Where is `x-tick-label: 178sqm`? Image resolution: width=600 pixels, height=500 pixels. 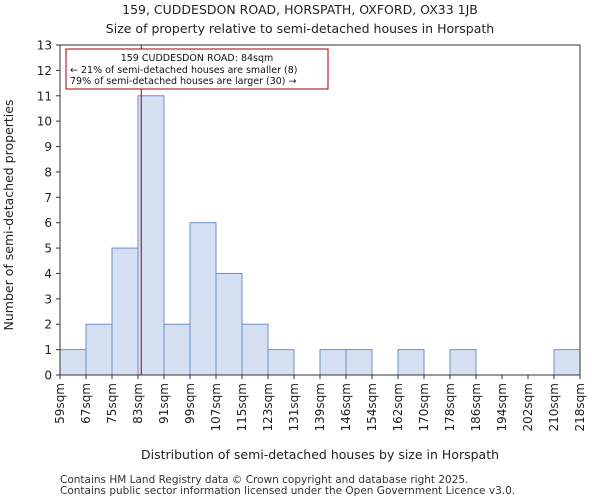 x-tick-label: 178sqm is located at coordinates (450, 407).